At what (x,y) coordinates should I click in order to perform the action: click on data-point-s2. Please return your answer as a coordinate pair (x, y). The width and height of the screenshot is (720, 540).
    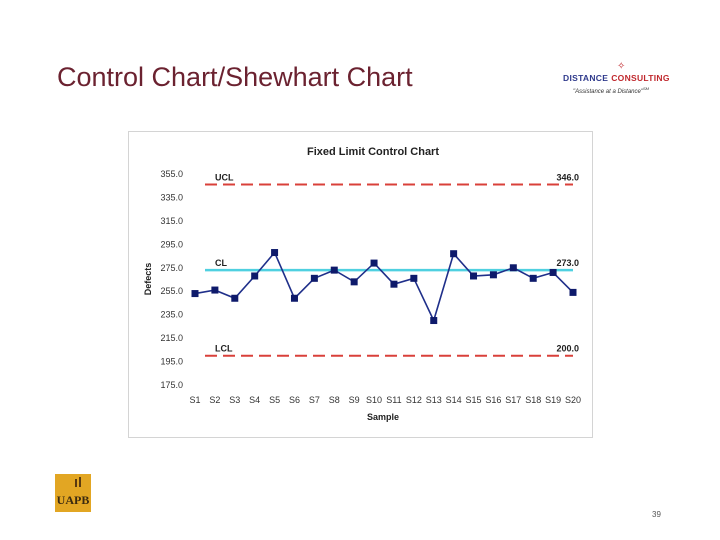
    Looking at the image, I should click on (215, 290).